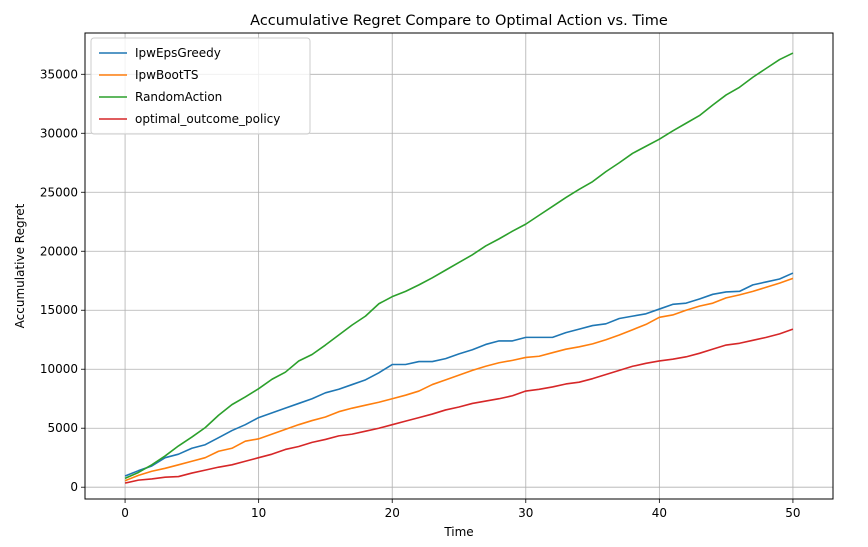  I want to click on x-tick-label: 0, so click(125, 513).